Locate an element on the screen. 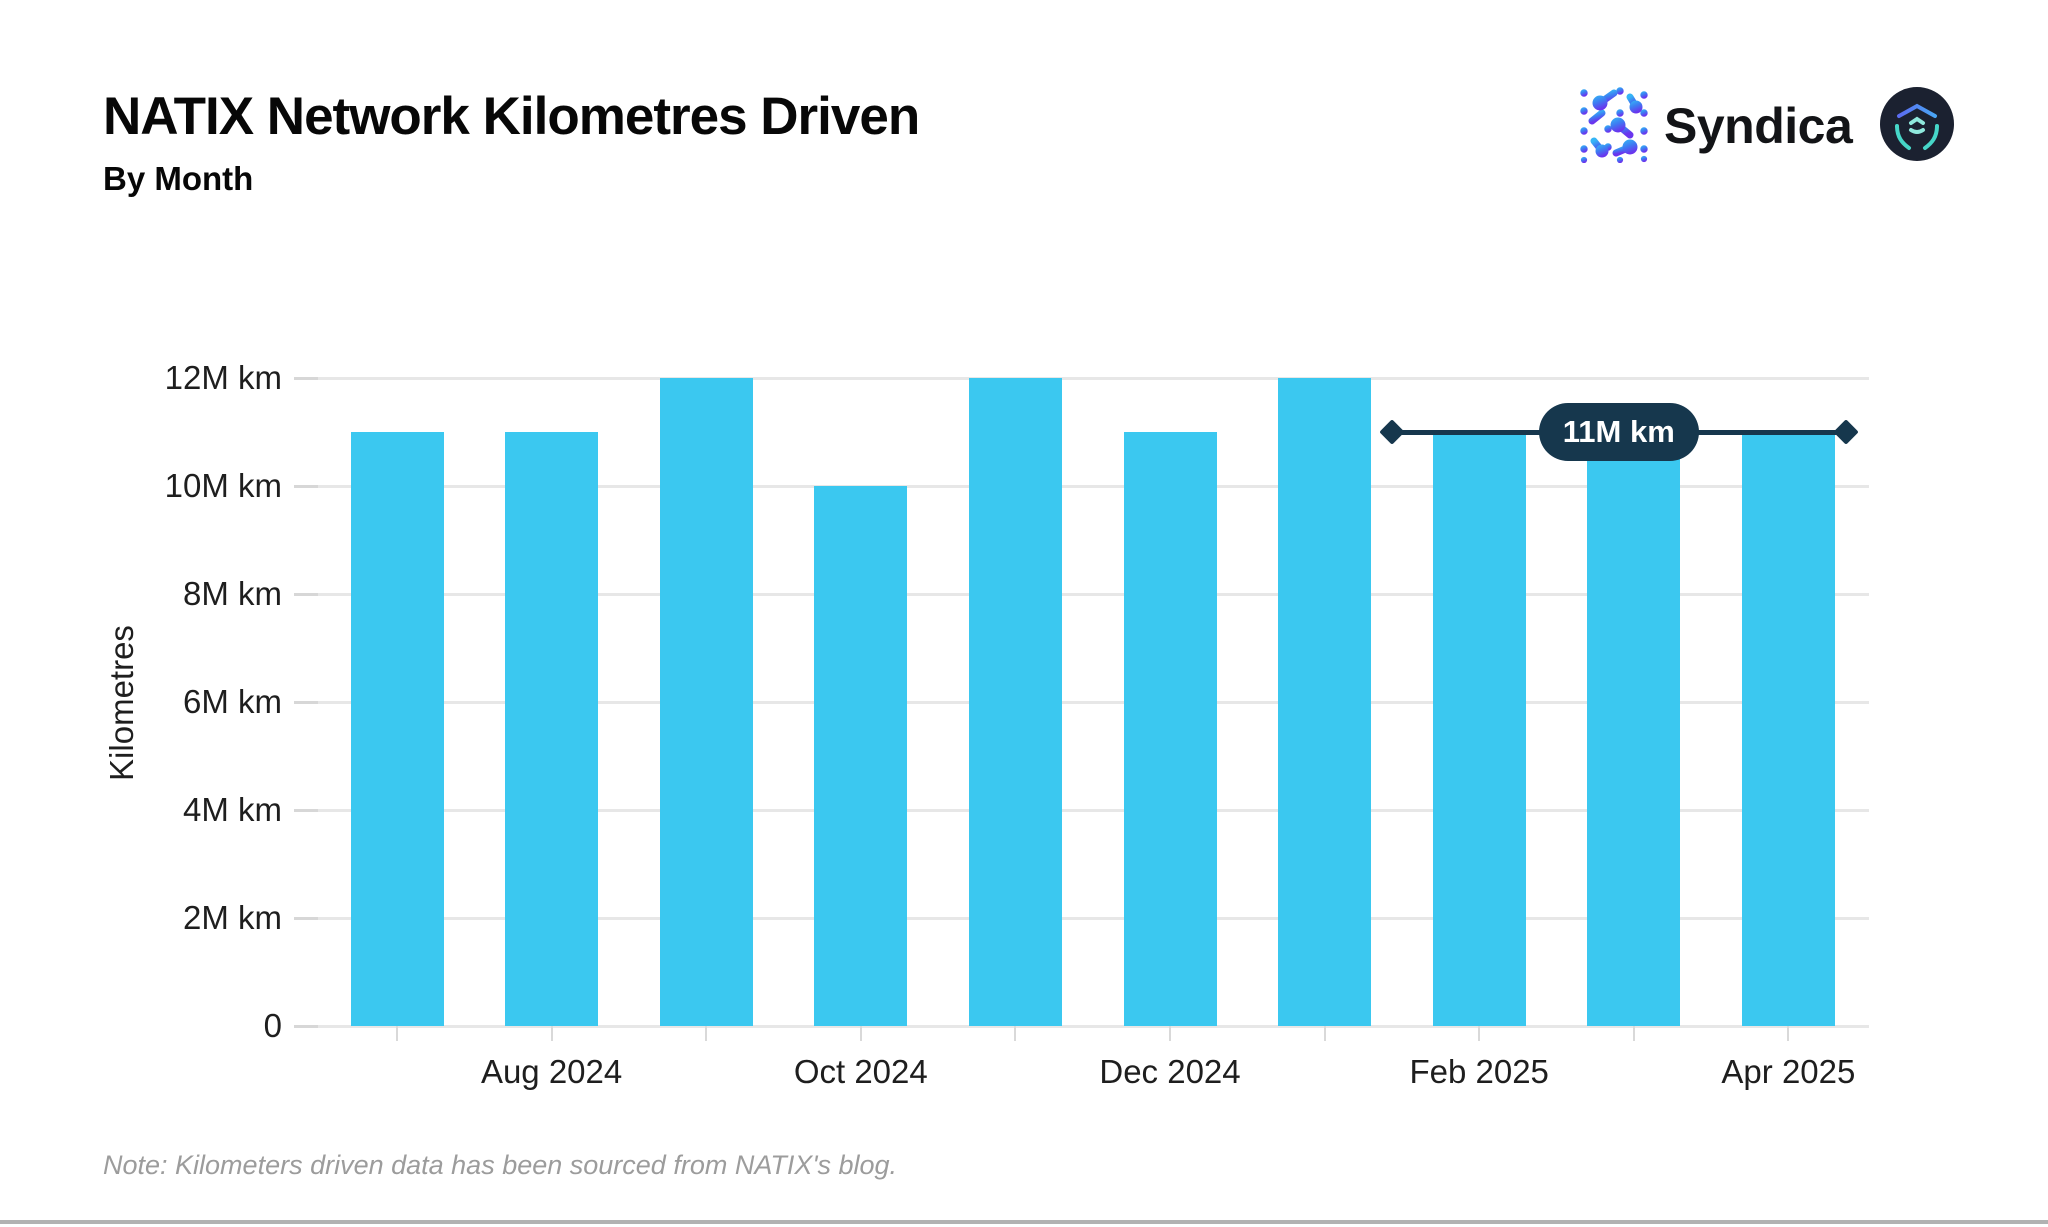 Image resolution: width=2048 pixels, height=1227 pixels. gridline-4m is located at coordinates (1093, 810).